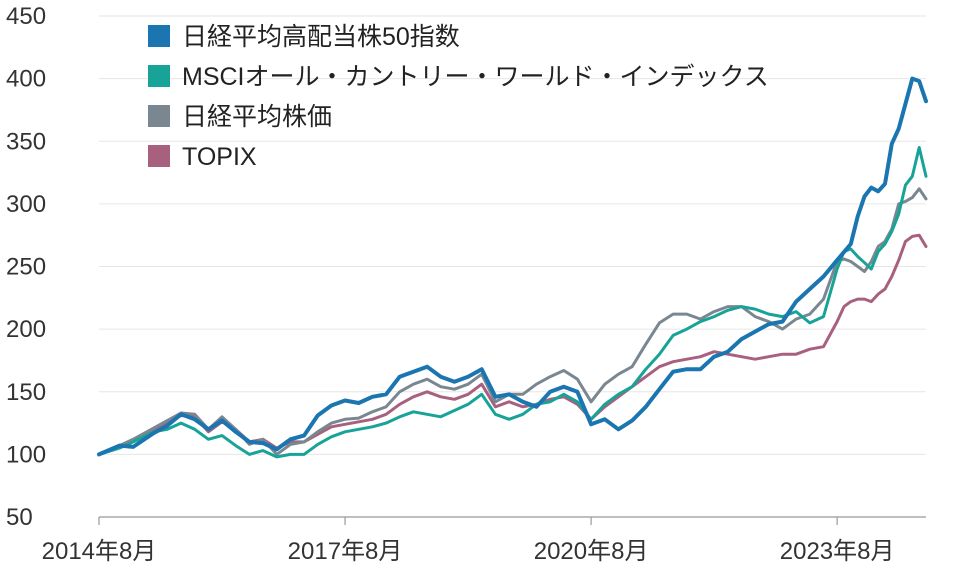 The width and height of the screenshot is (960, 571). What do you see at coordinates (99, 551) in the screenshot?
I see `x-tick-label: 2014年8月` at bounding box center [99, 551].